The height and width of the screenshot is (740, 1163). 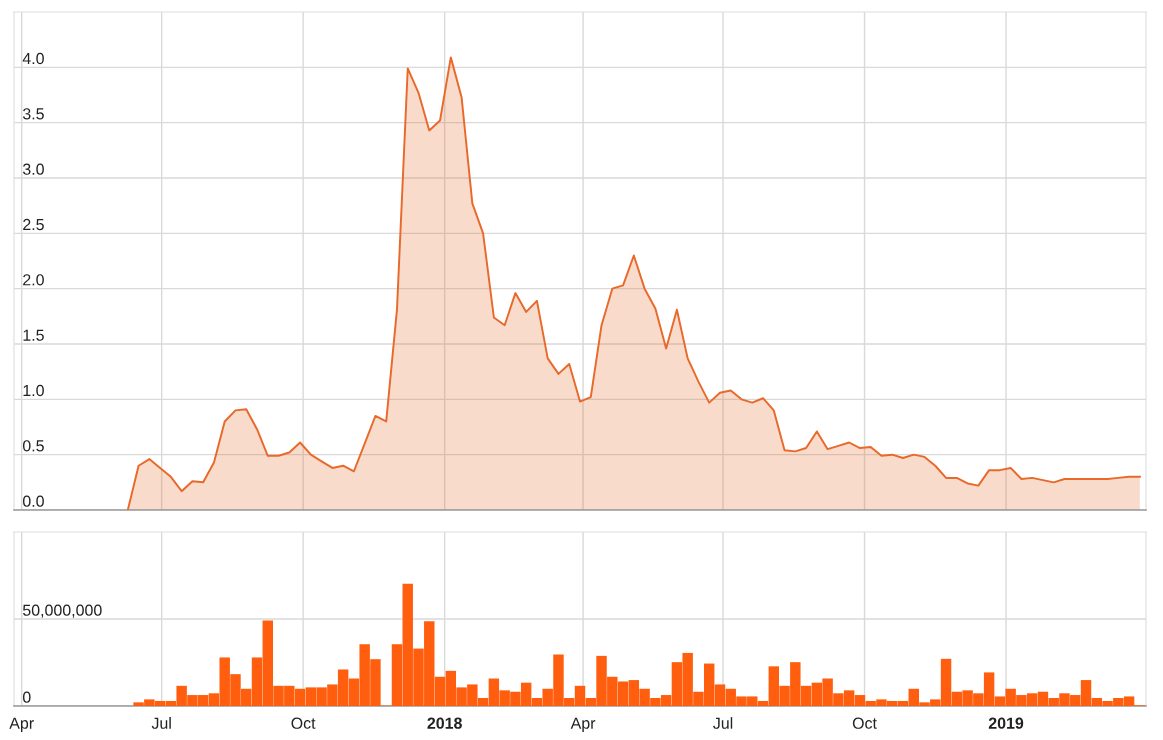 What do you see at coordinates (33, 169) in the screenshot?
I see `y-tick-label: 3.0` at bounding box center [33, 169].